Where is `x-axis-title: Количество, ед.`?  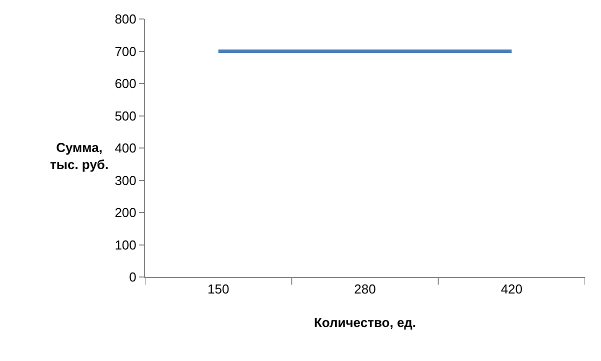 x-axis-title: Количество, ед. is located at coordinates (365, 322).